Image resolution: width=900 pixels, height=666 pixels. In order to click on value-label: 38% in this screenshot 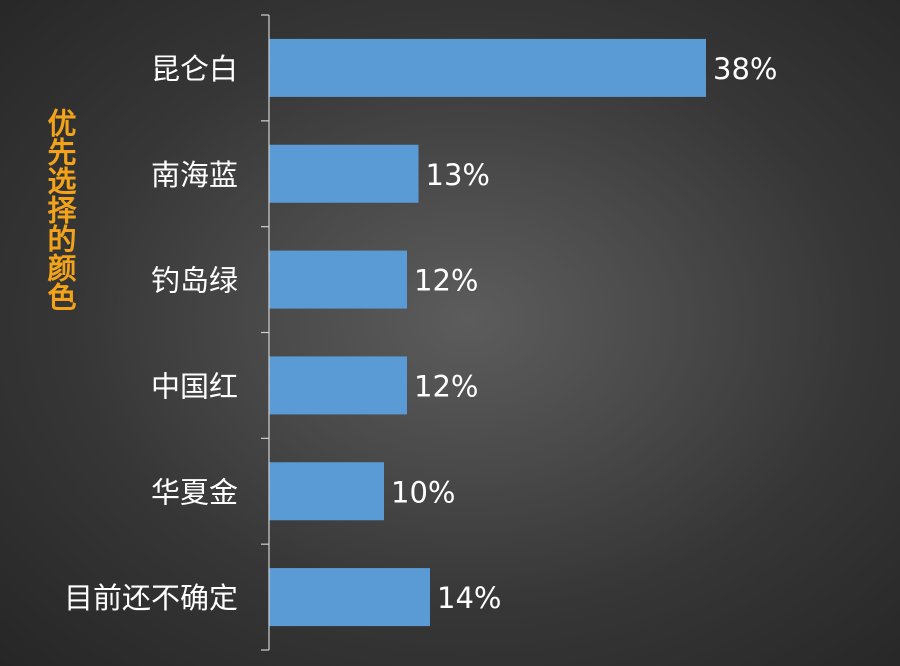, I will do `click(745, 69)`.